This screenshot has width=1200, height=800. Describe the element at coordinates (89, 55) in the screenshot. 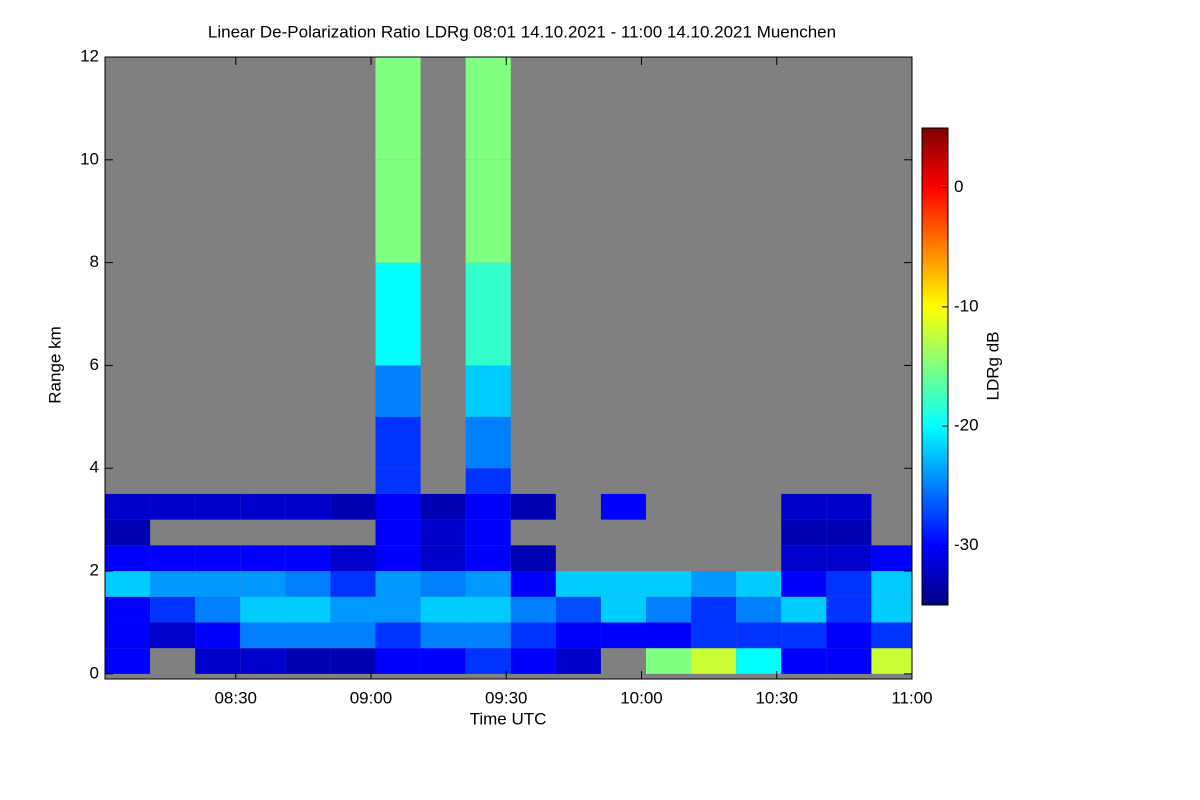

I see `y-tick-label: 12` at that location.